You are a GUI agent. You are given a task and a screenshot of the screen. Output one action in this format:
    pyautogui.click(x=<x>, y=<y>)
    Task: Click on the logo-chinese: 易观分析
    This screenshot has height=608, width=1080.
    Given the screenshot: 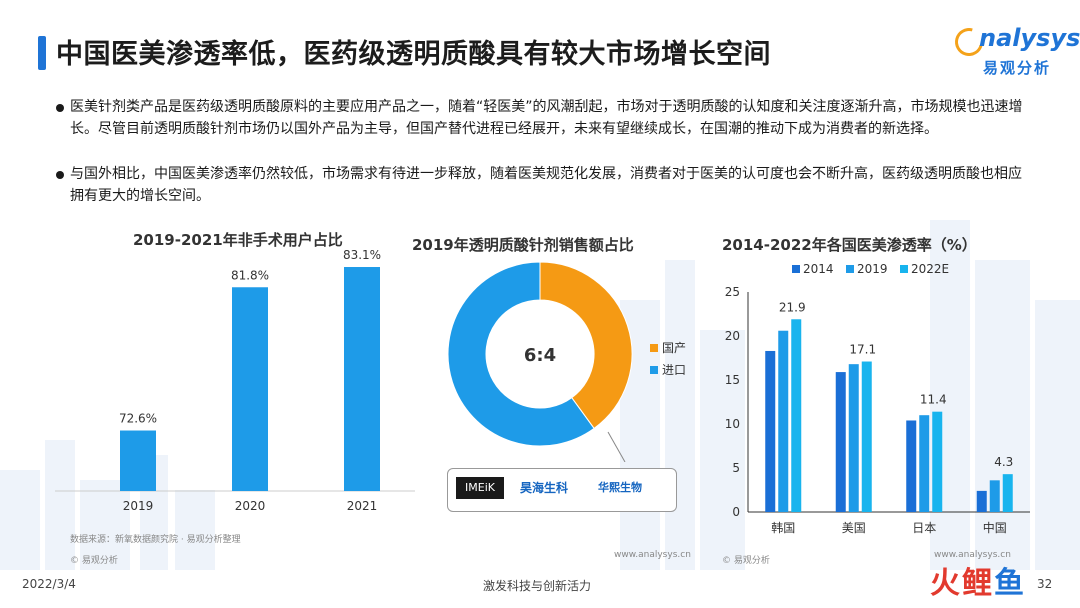 What is the action you would take?
    pyautogui.click(x=1017, y=68)
    